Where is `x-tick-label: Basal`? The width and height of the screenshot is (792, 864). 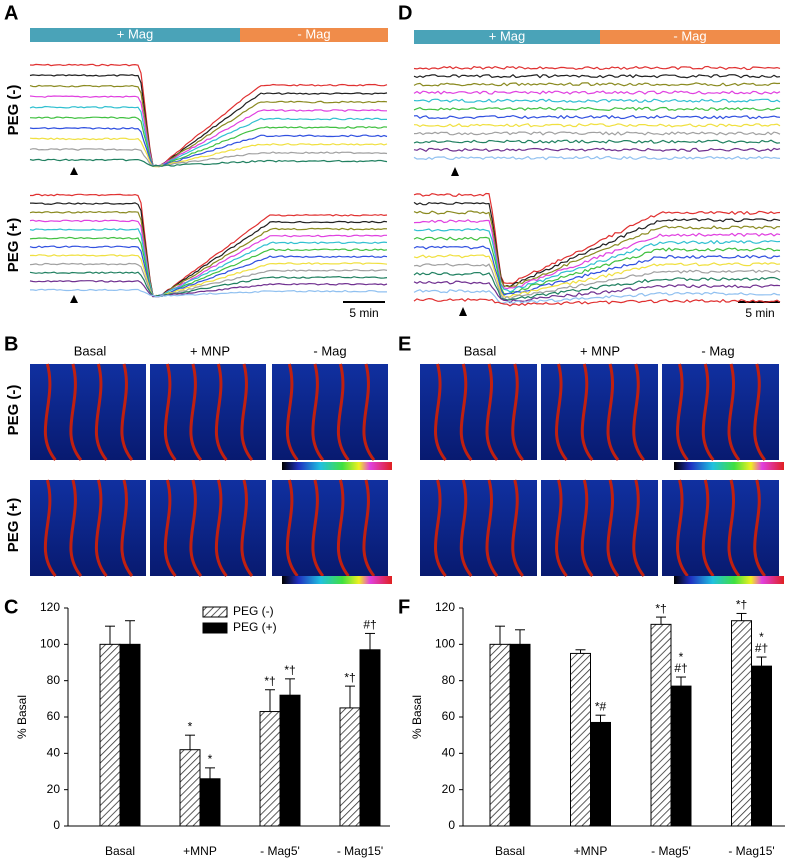
x-tick-label: Basal is located at coordinates (510, 851).